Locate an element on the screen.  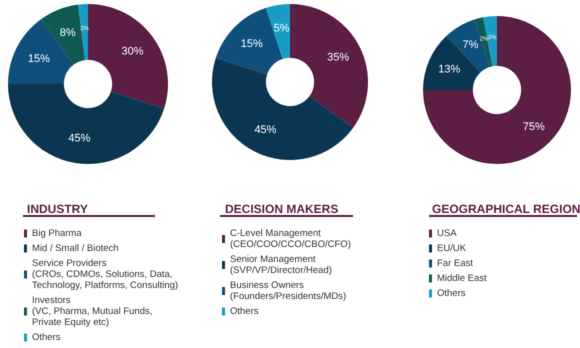
data-label: 7% is located at coordinates (470, 45).